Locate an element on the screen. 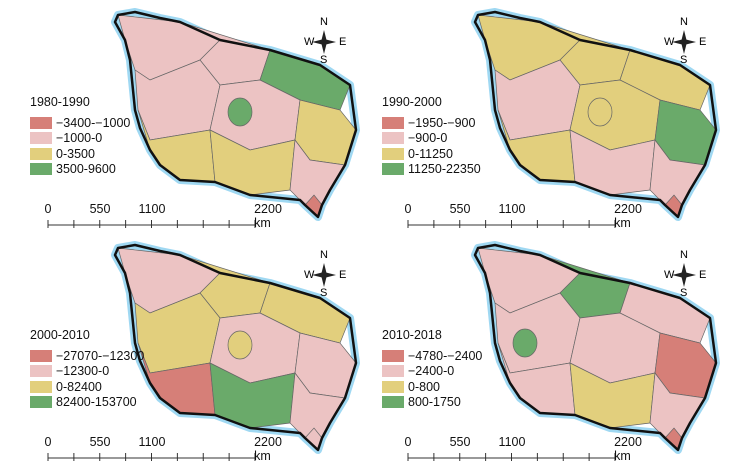 The image size is (732, 466). legend-item: 0-11250 is located at coordinates (431, 154).